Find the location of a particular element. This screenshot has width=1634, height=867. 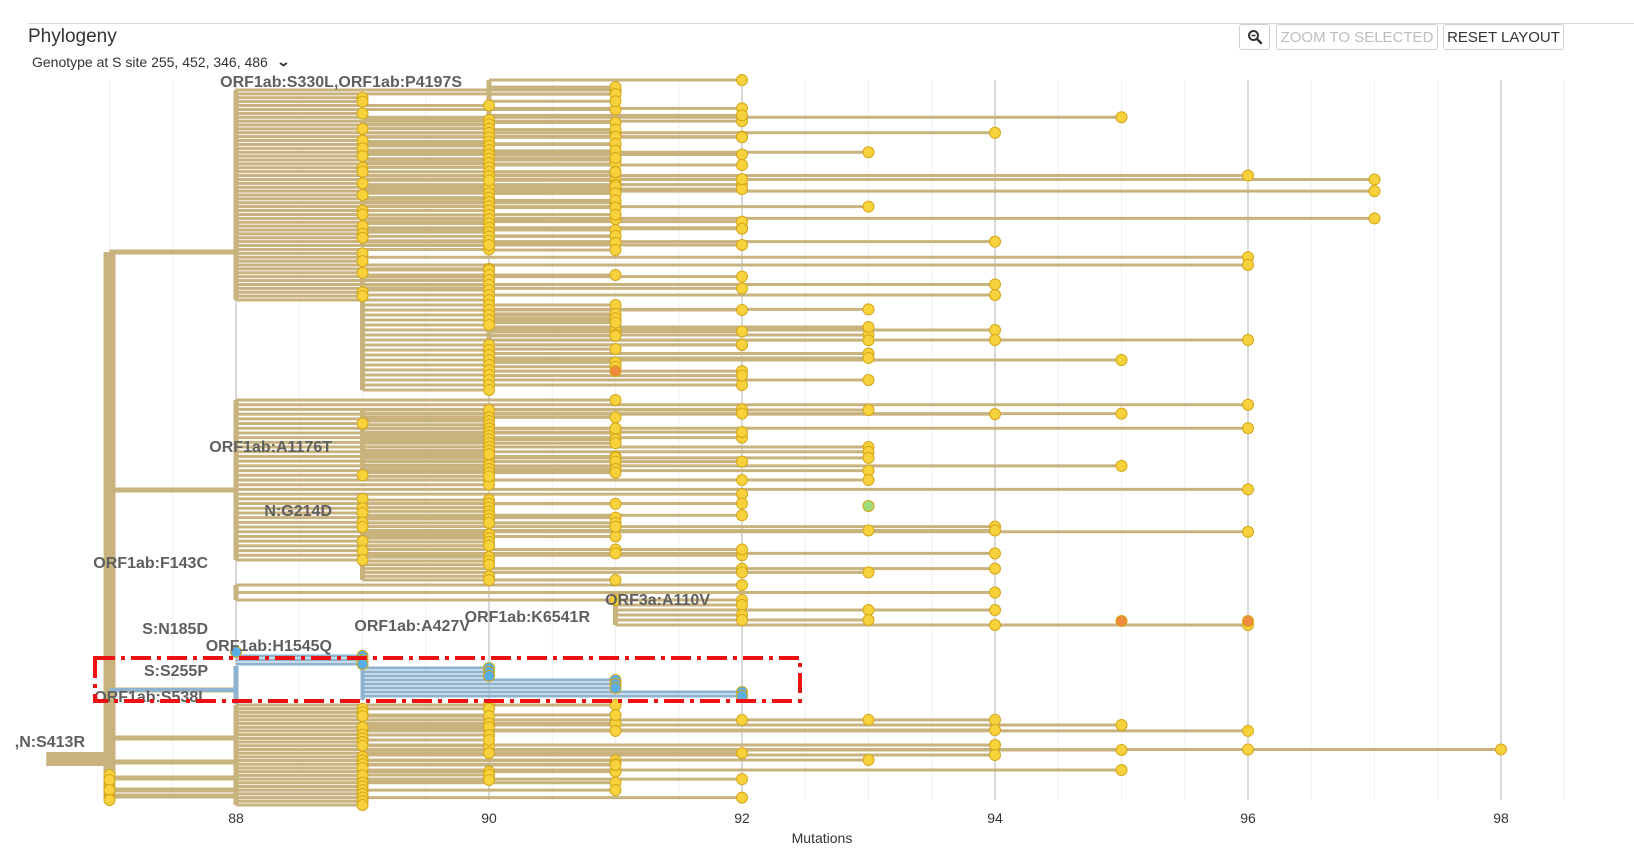

zoom-out-button is located at coordinates (1254, 37).